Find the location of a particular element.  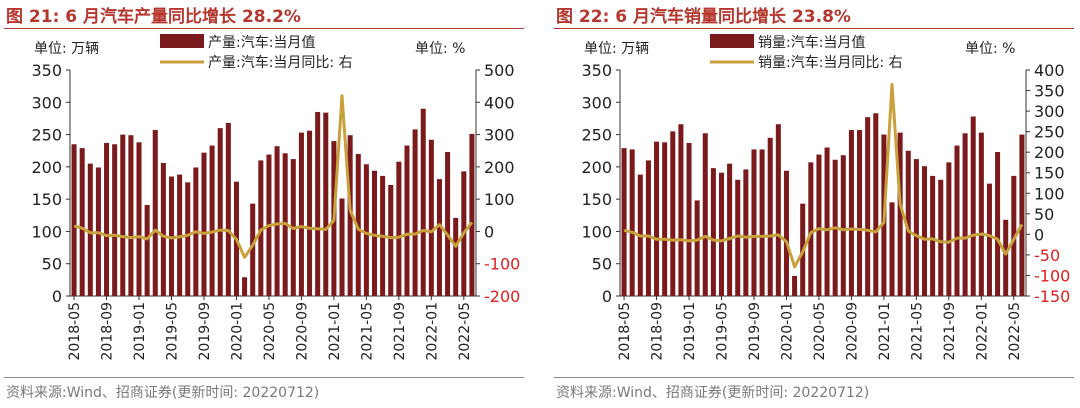

x-tick-label: 2019-05 is located at coordinates (723, 331).